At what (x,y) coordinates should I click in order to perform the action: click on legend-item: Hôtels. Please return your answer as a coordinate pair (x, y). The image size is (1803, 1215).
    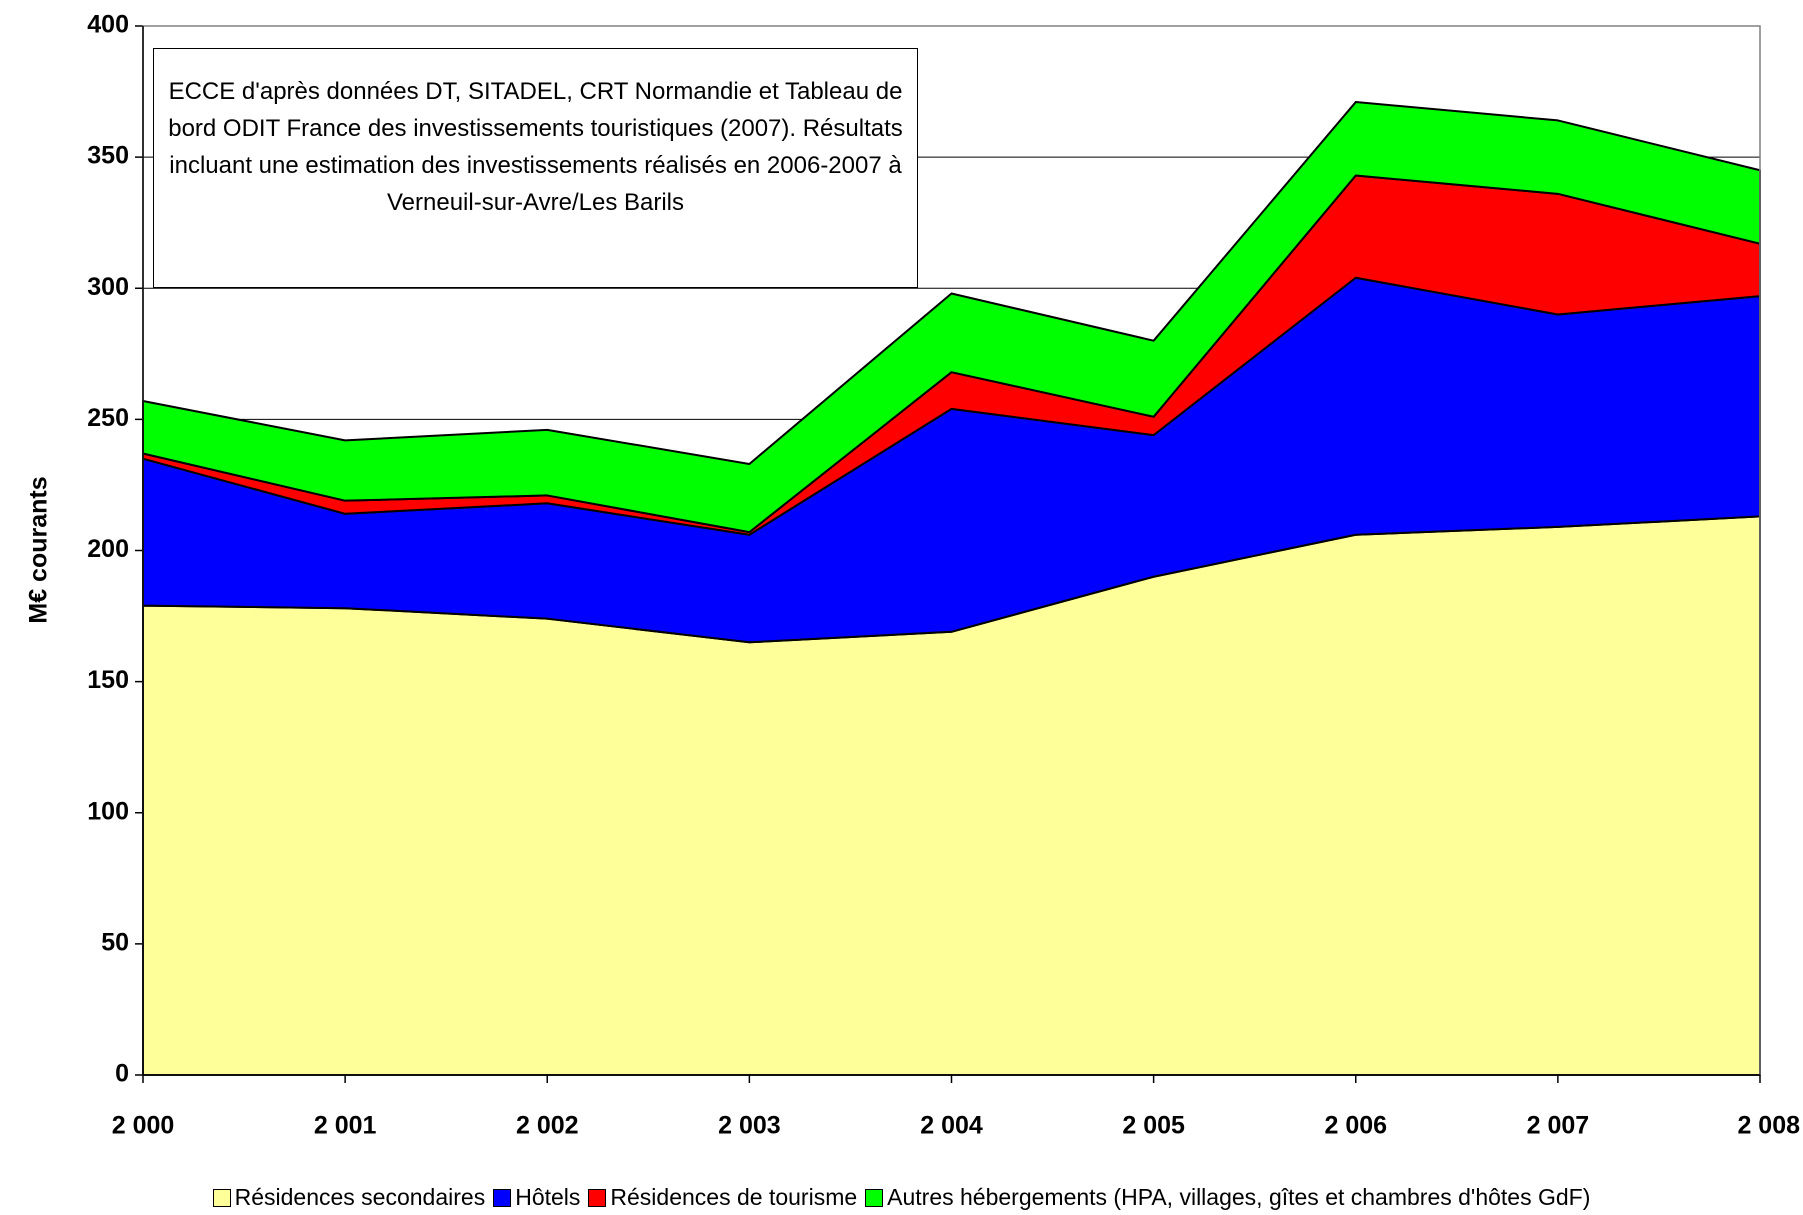
    Looking at the image, I should click on (536, 1197).